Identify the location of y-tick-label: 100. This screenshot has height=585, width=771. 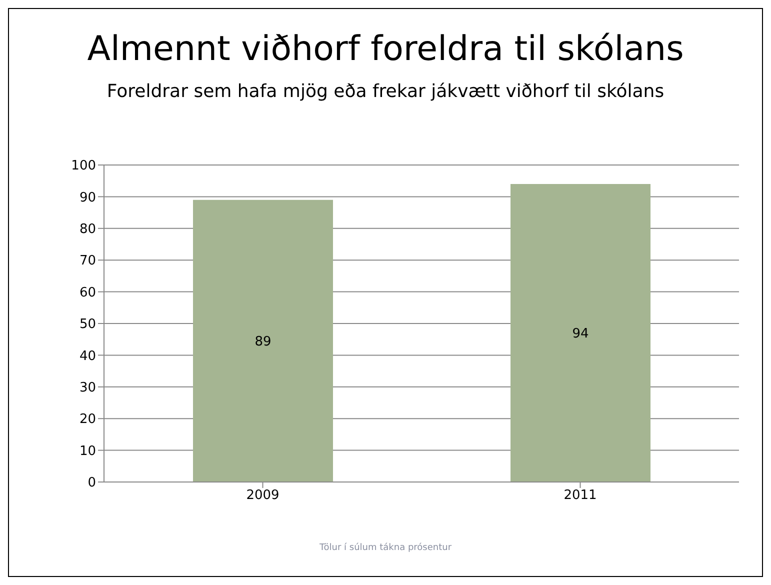
(83, 166).